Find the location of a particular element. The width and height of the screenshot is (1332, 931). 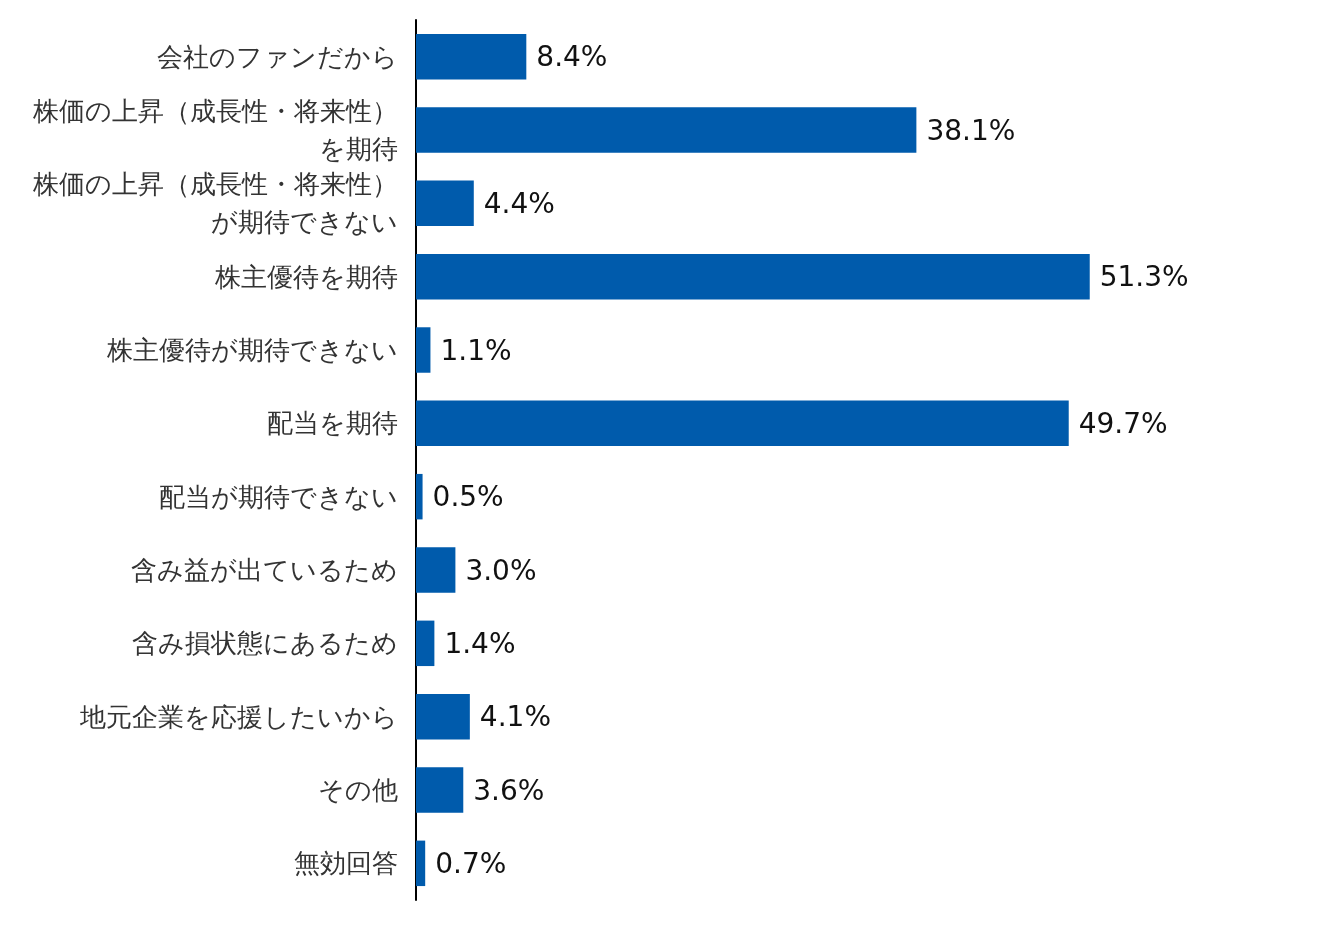

y-tick-label: 株主優待が期待できない is located at coordinates (252, 350).